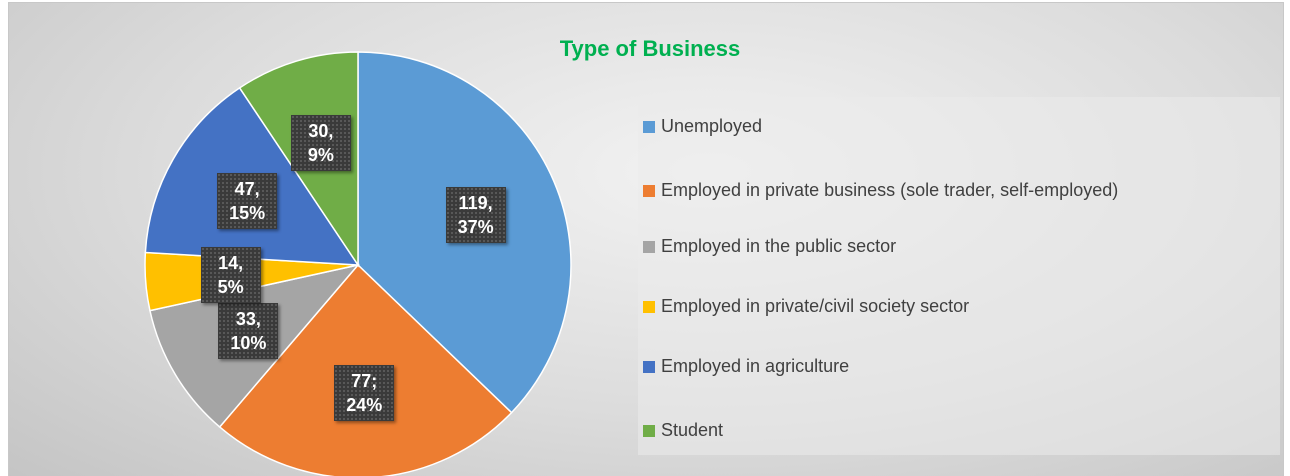 The image size is (1290, 476). I want to click on legend-item: Employed in private/civil society sector, so click(806, 306).